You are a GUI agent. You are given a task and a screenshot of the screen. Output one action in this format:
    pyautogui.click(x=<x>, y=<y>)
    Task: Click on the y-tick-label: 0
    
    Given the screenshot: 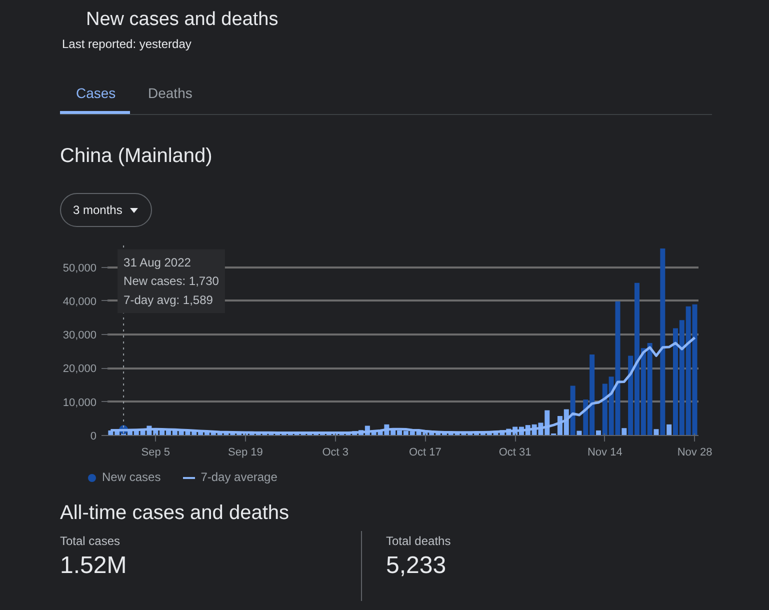 What is the action you would take?
    pyautogui.click(x=93, y=436)
    